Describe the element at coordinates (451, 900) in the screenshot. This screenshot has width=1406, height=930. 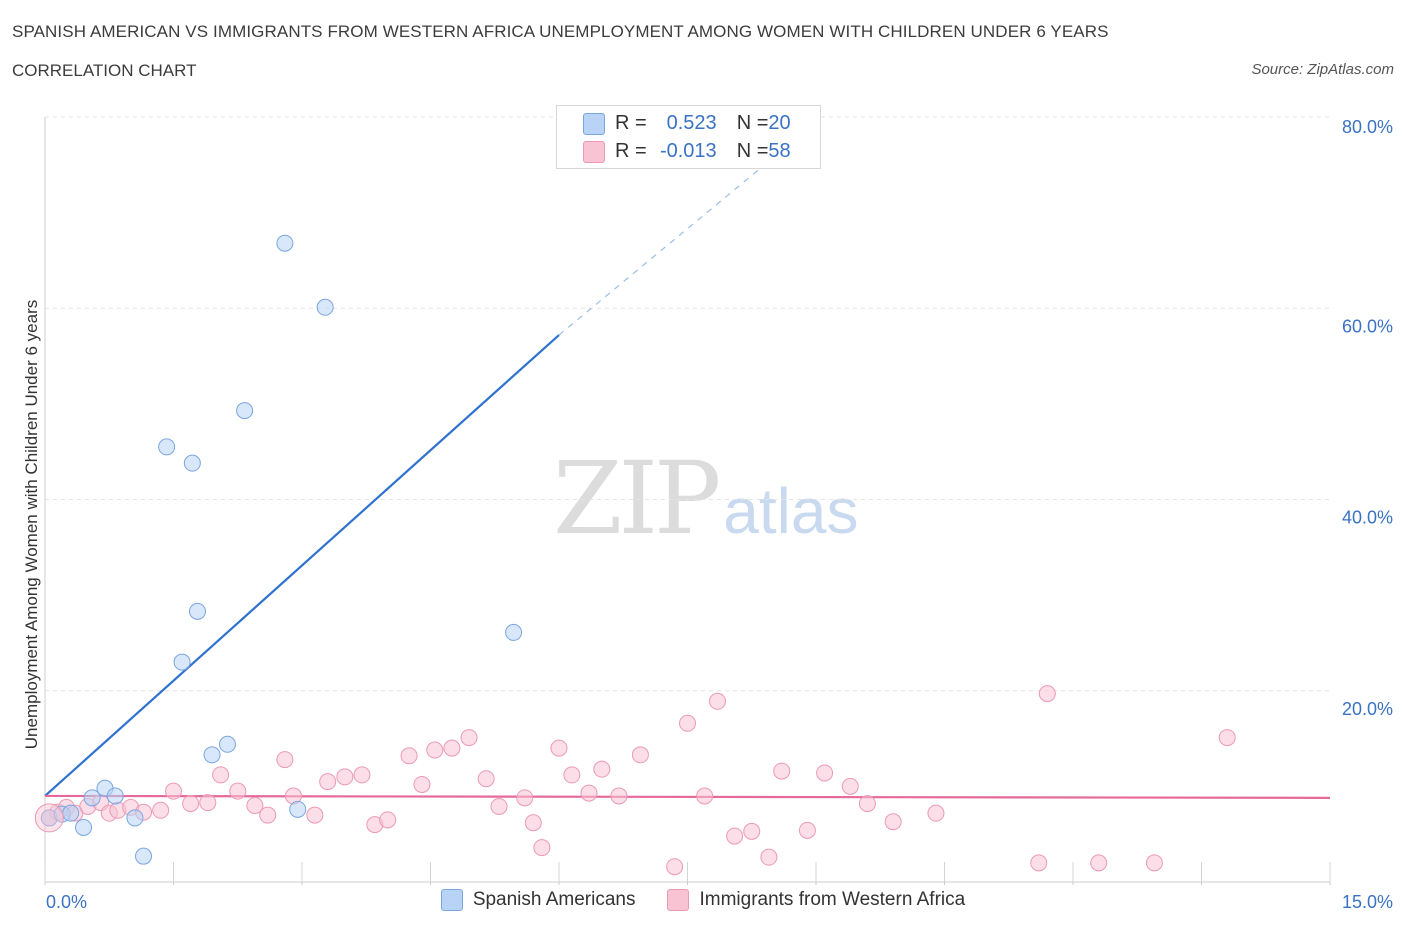
I see `legend-swatch-blue` at that location.